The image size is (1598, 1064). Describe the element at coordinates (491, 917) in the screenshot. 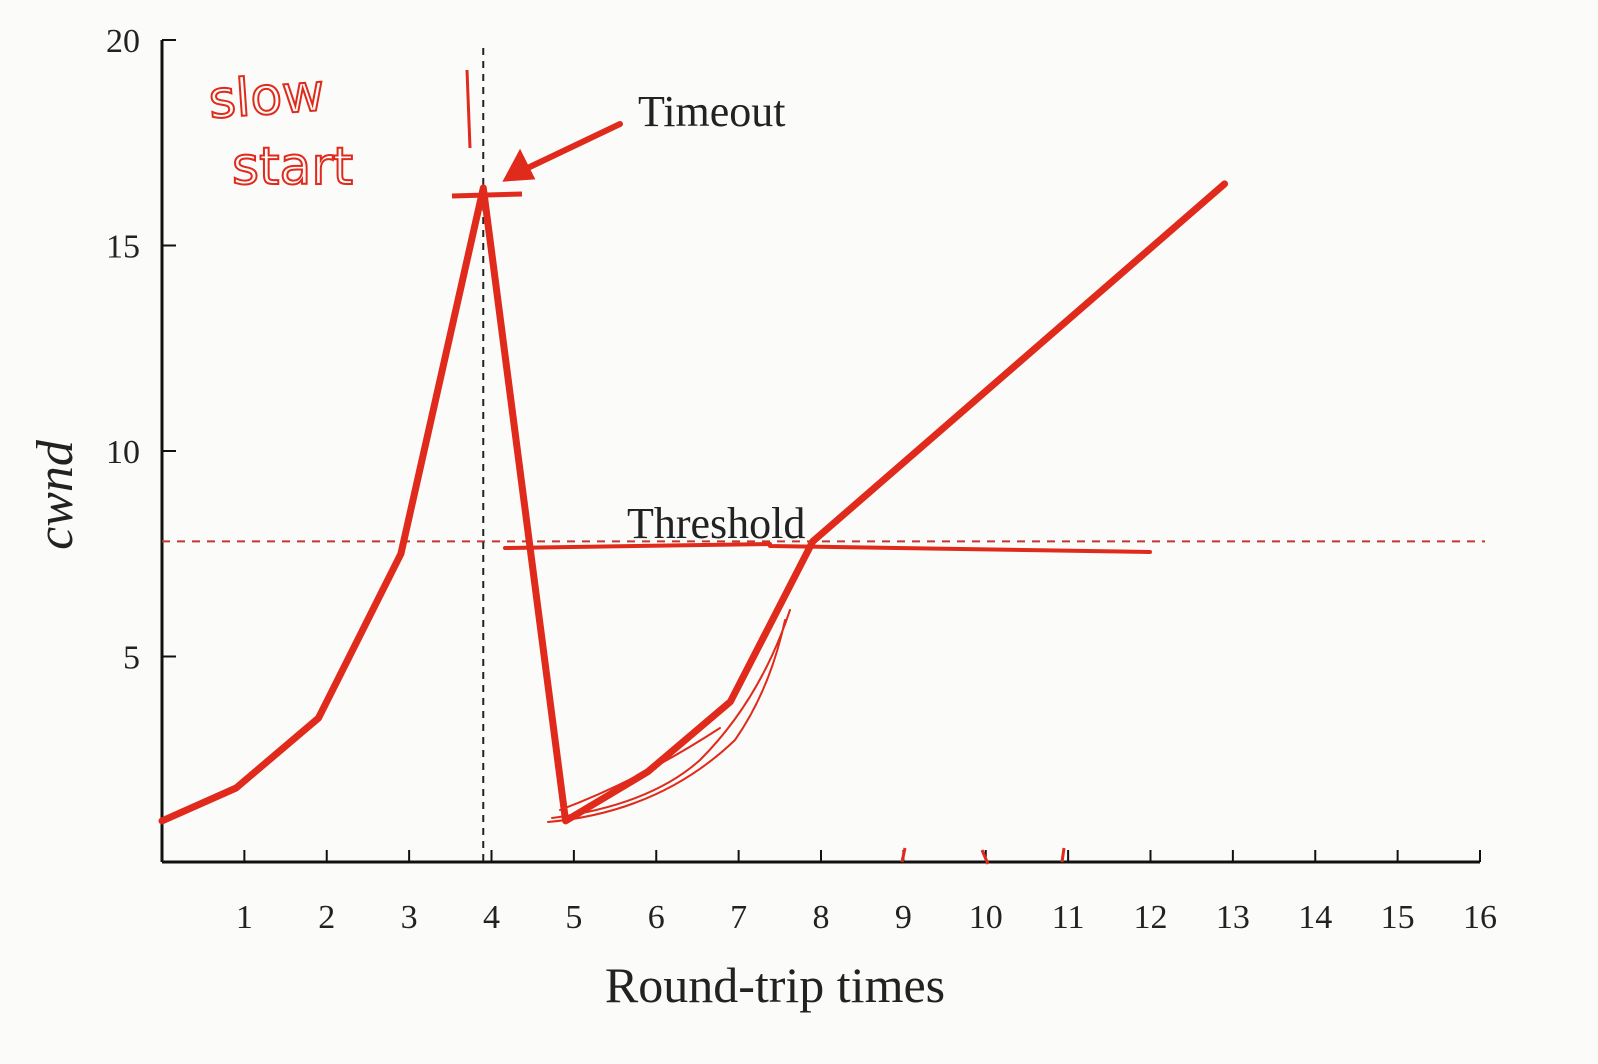

I see `x-tick-label: 4` at that location.